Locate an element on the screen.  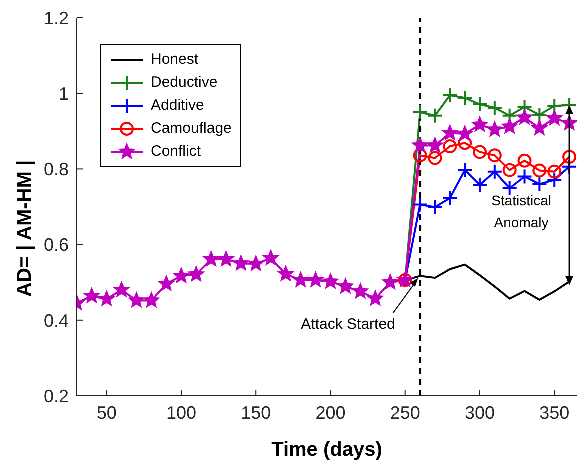
legend-label: Honest is located at coordinates (175, 59).